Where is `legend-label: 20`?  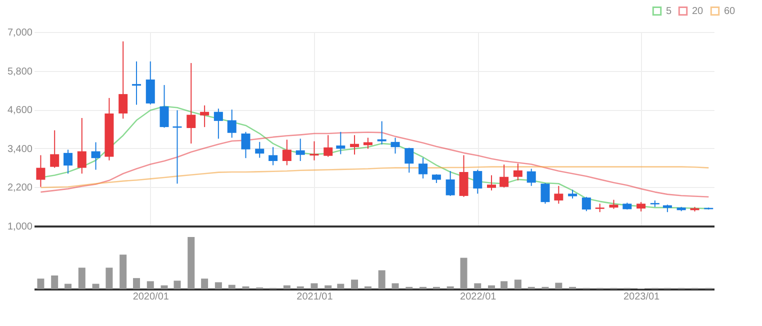 legend-label: 20 is located at coordinates (698, 12).